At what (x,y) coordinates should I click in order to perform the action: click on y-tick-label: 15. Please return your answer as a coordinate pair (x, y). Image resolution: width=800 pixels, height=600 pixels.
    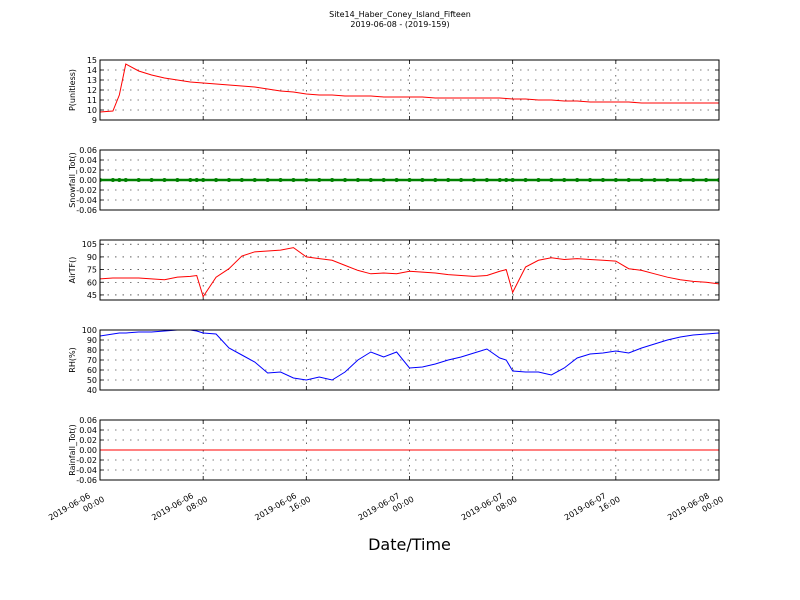
    Looking at the image, I should click on (92, 60).